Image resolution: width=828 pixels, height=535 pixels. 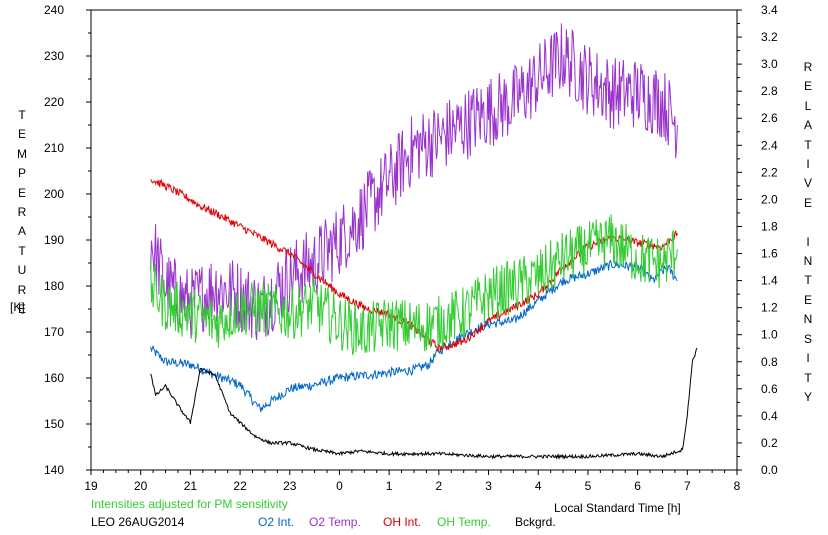 What do you see at coordinates (141, 486) in the screenshot?
I see `x-tick-label: 20` at bounding box center [141, 486].